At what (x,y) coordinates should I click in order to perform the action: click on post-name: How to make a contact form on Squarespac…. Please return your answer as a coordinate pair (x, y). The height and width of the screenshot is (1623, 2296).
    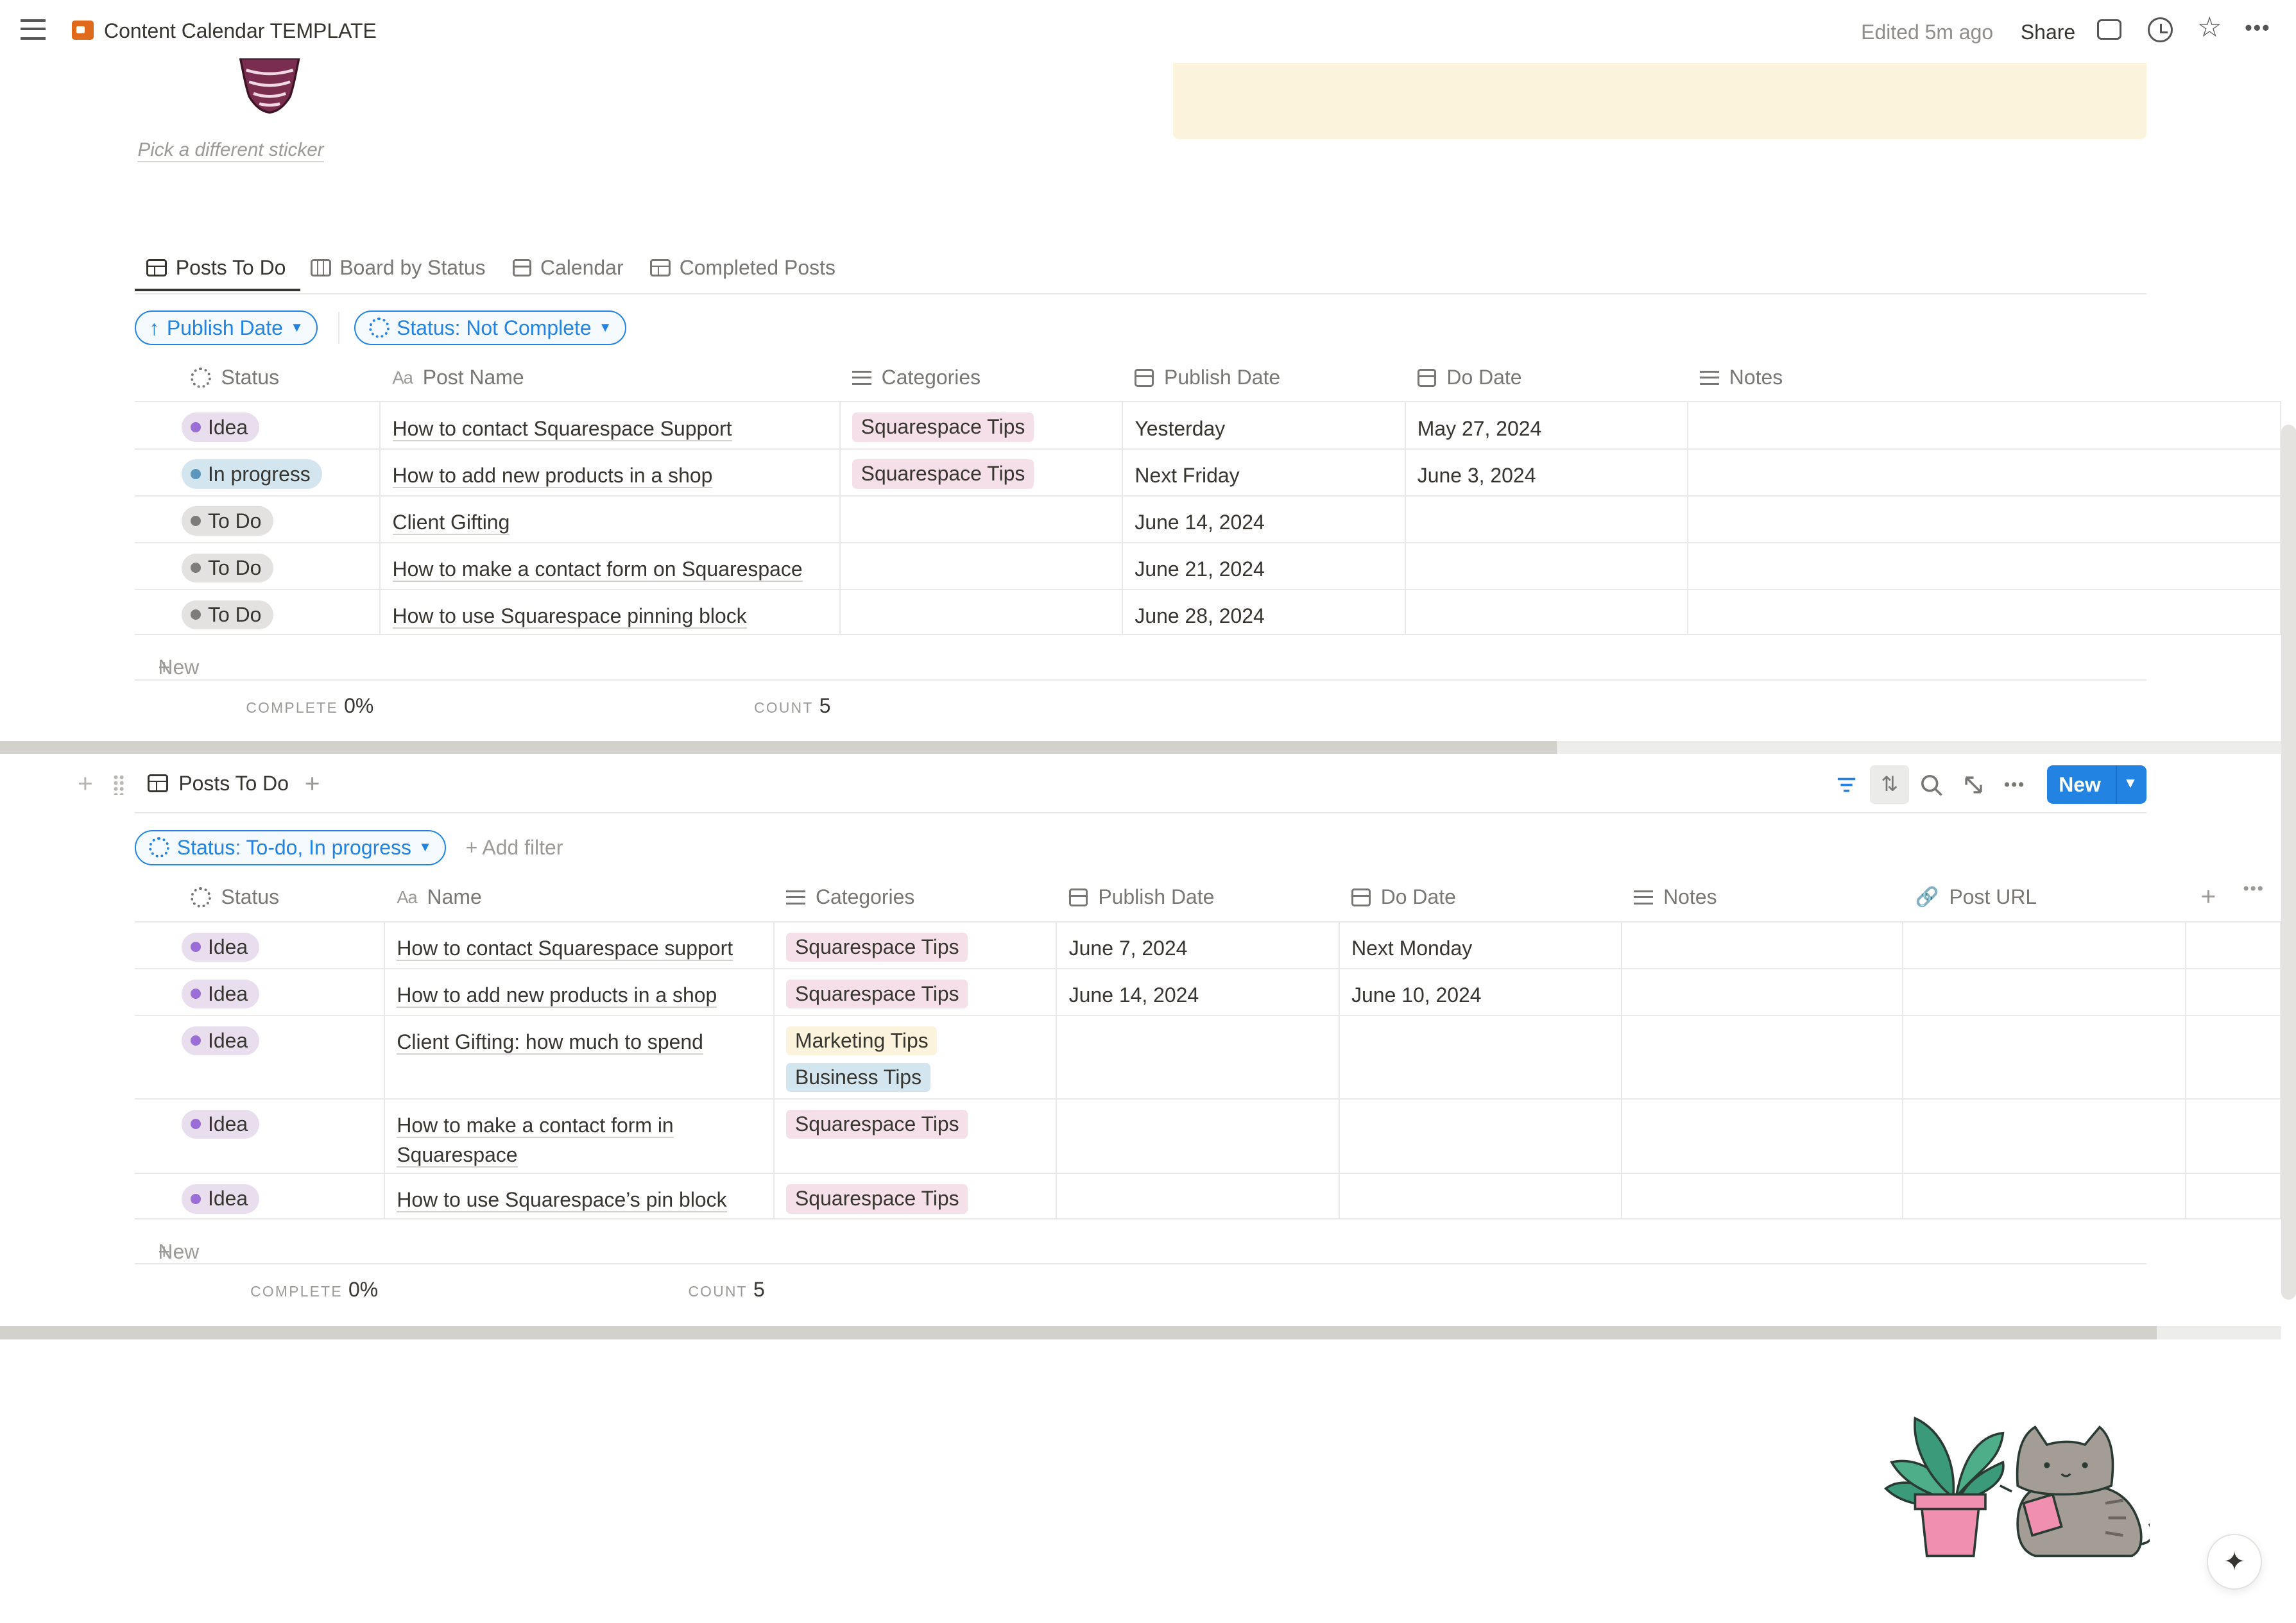
    Looking at the image, I should click on (597, 569).